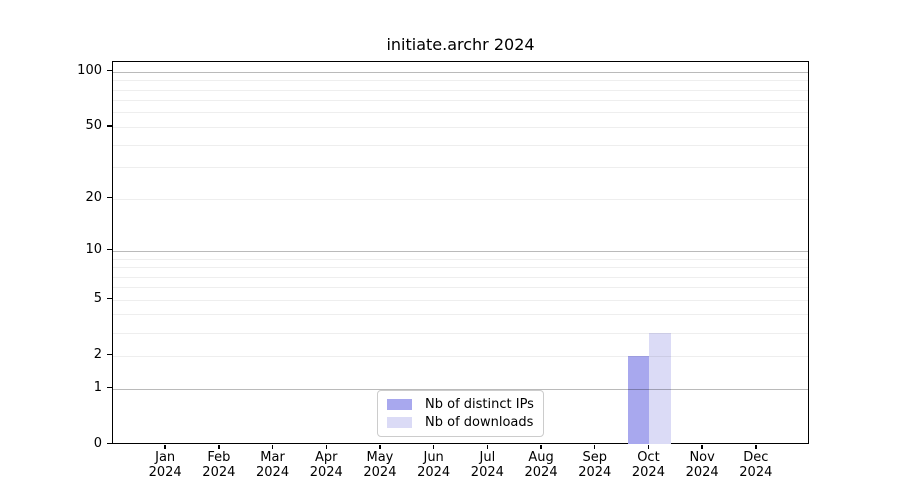 Image resolution: width=900 pixels, height=500 pixels. Describe the element at coordinates (97, 298) in the screenshot. I see `y-tick-label: 5` at that location.